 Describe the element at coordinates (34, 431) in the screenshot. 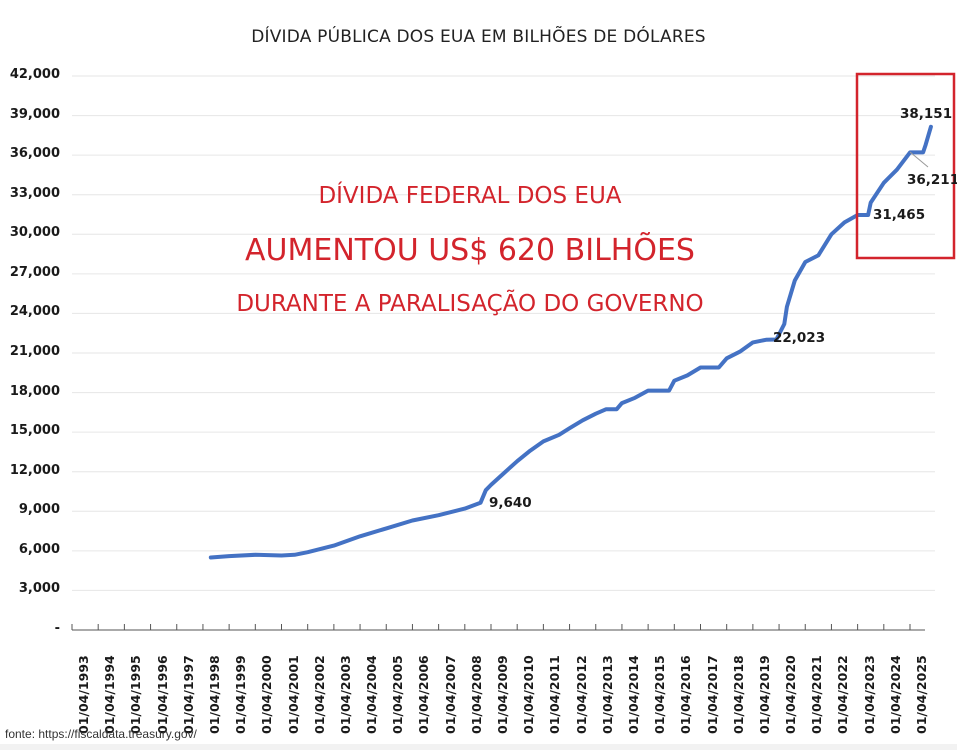

I see `y-tick-label: 15,000` at that location.